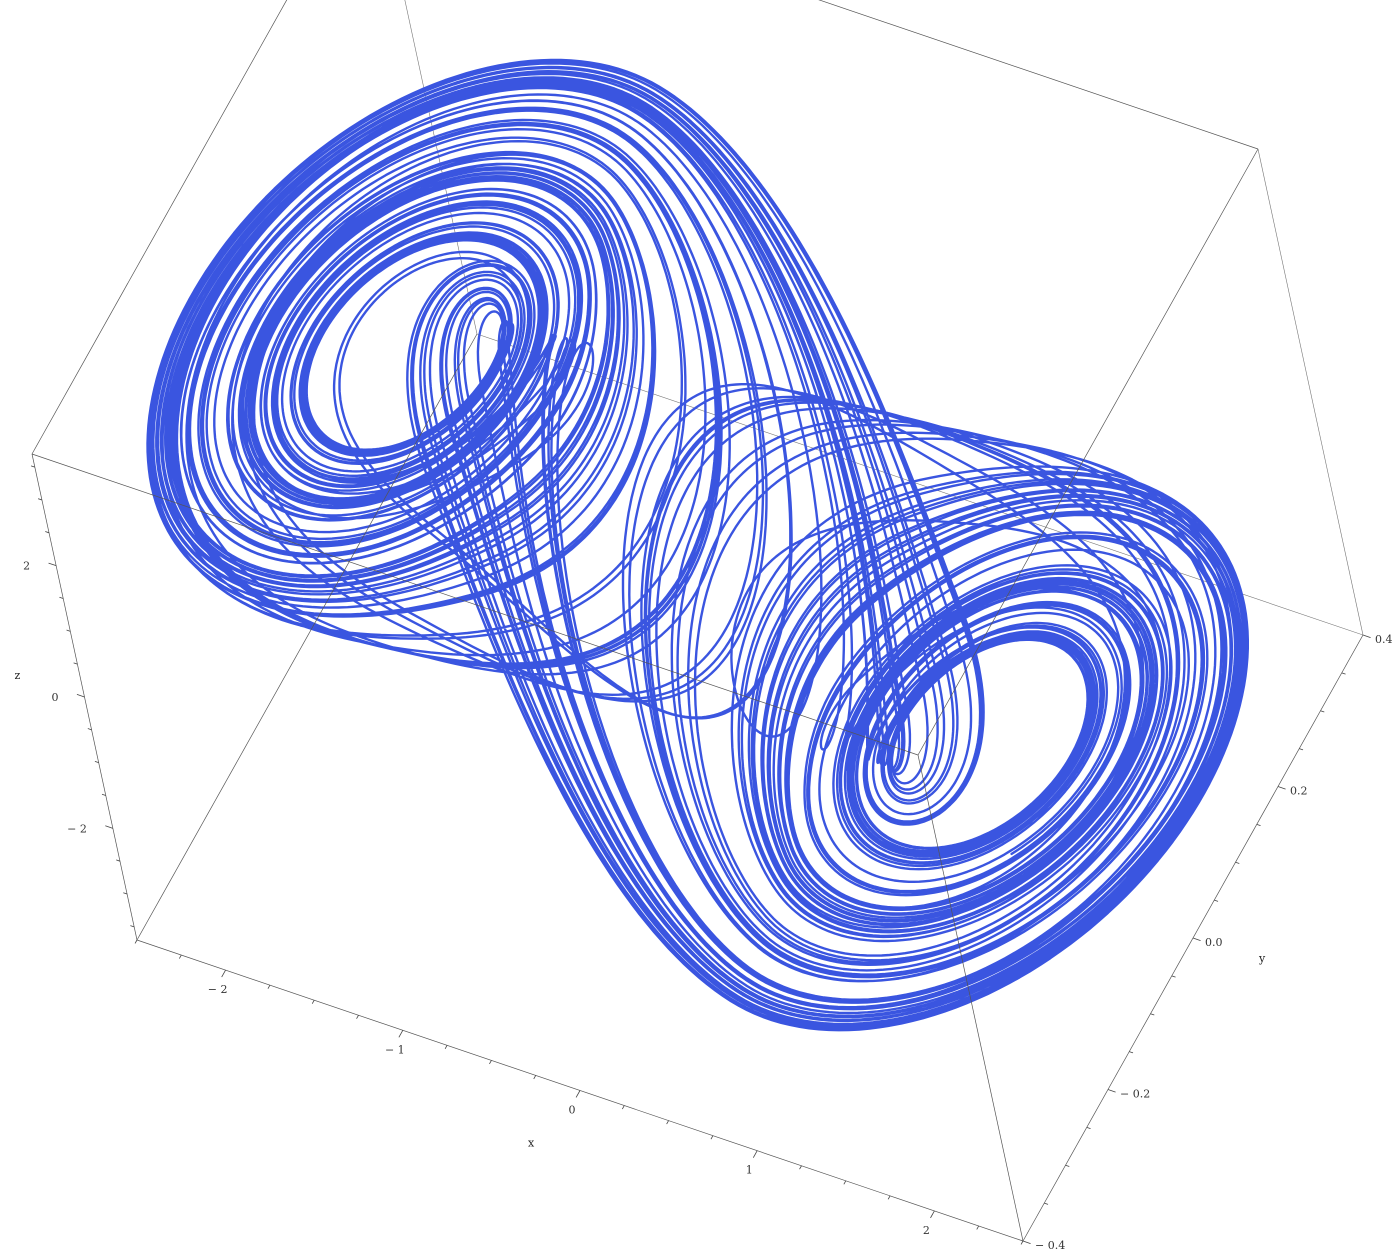 This screenshot has height=1252, width=1400. I want to click on z-axis-label: z, so click(18, 675).